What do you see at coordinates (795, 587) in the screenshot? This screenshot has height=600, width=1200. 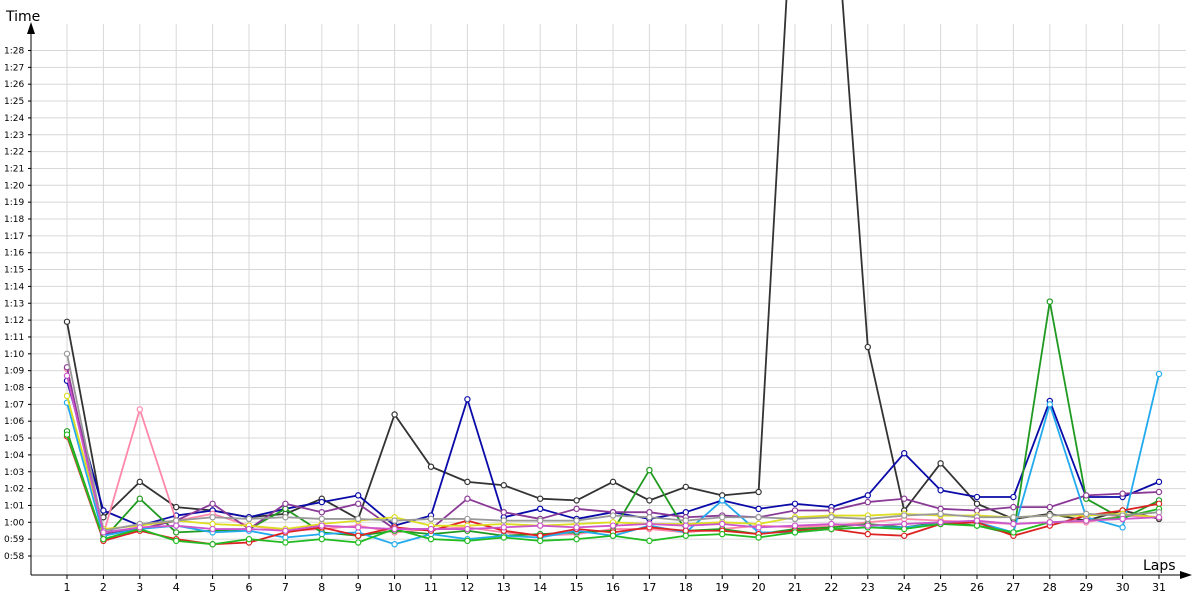 I see `x-tick-label: 21` at bounding box center [795, 587].